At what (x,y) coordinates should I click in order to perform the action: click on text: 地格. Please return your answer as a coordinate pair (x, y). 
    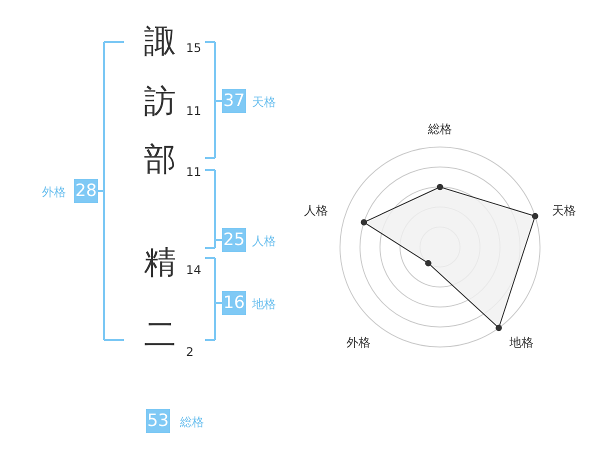
    Looking at the image, I should click on (263, 304).